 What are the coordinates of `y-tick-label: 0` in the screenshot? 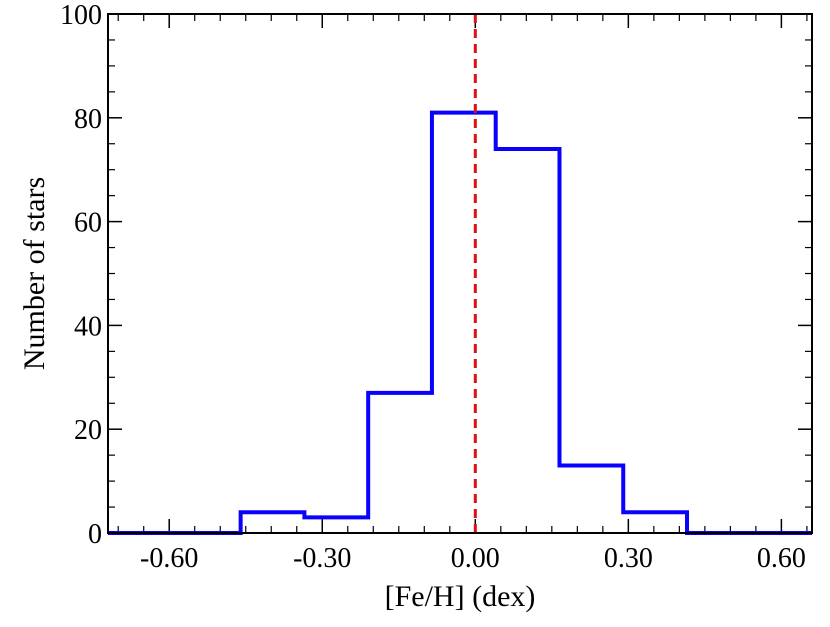 It's located at (95, 534).